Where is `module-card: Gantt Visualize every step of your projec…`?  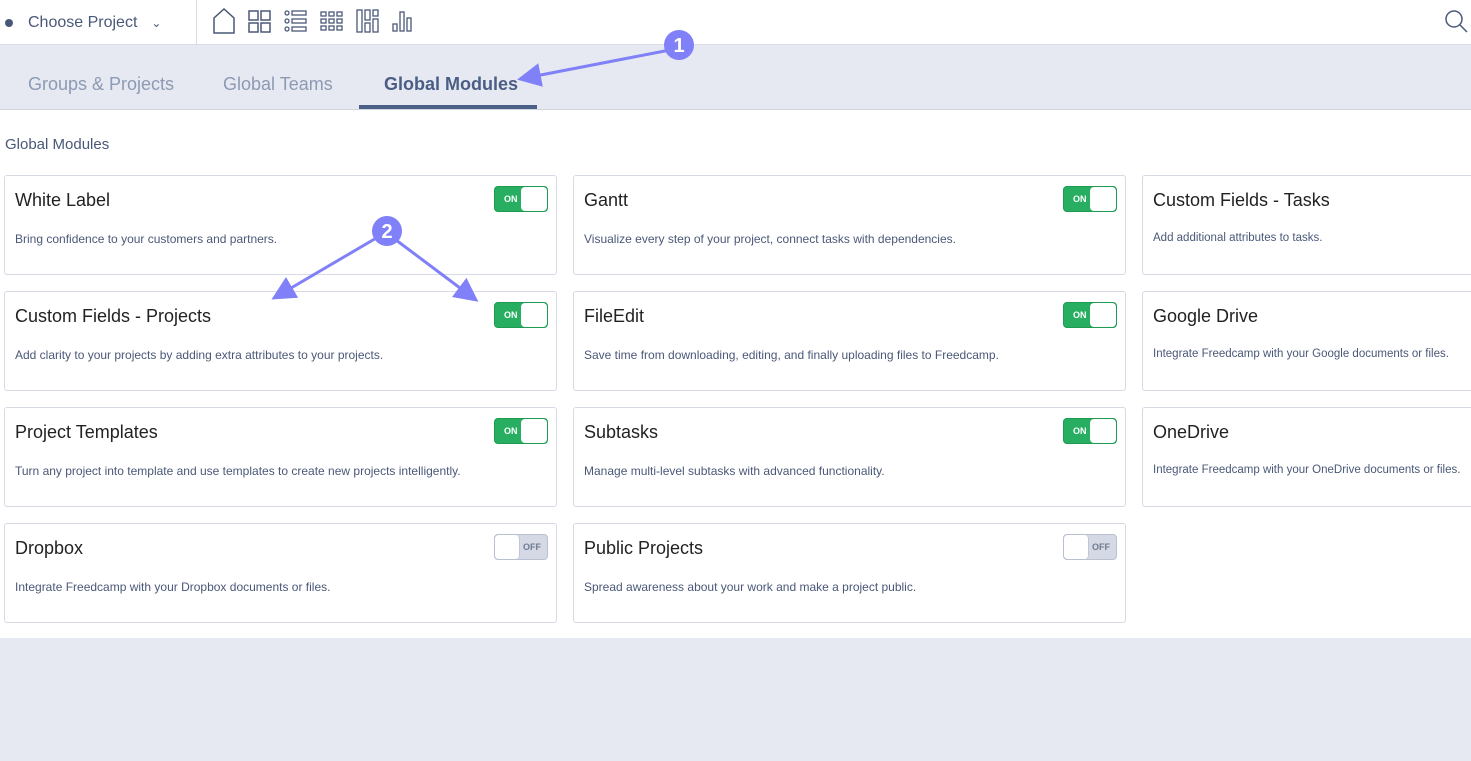 module-card: Gantt Visualize every step of your projec… is located at coordinates (849, 225).